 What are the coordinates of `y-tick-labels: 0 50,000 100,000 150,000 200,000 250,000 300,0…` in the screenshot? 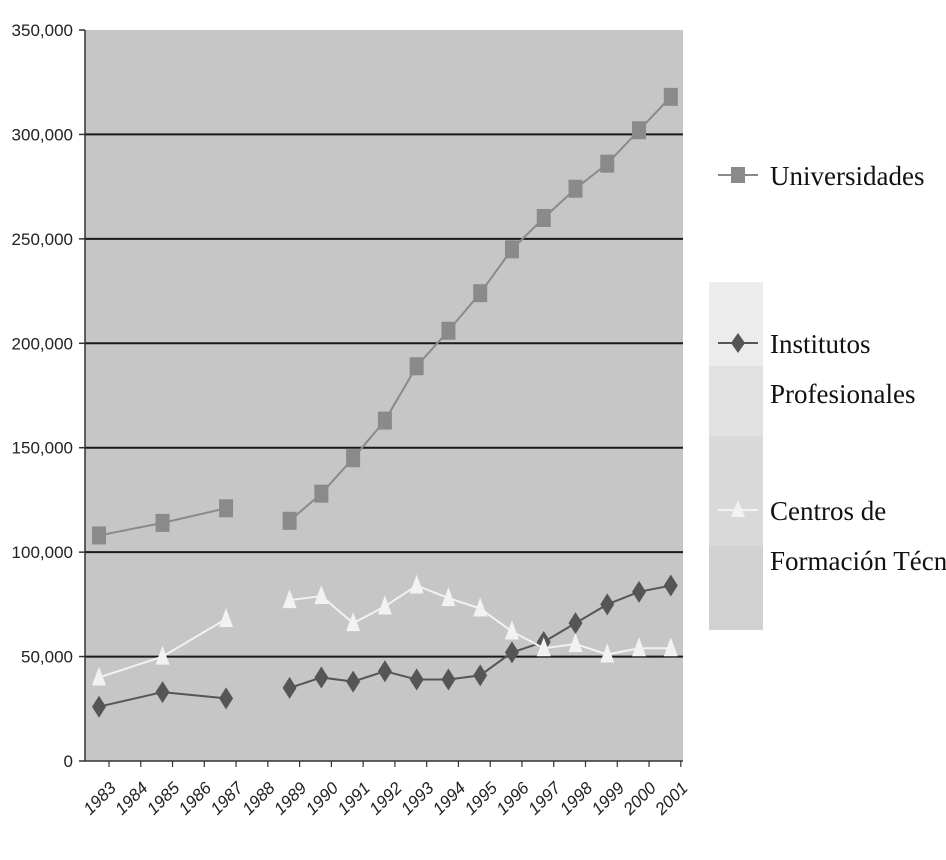 It's located at (48, 396).